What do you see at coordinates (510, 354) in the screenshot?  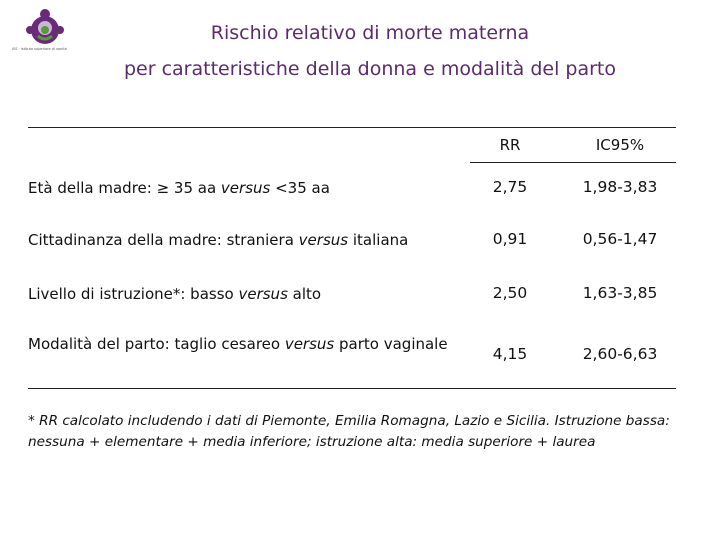 I see `table-cell-rr: 4,15` at bounding box center [510, 354].